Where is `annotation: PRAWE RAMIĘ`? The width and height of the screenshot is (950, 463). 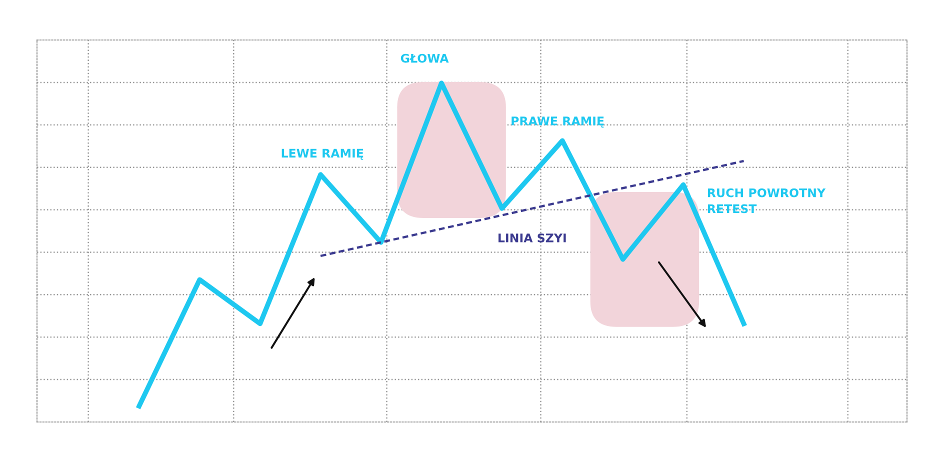
annotation: PRAWE RAMIĘ is located at coordinates (558, 122).